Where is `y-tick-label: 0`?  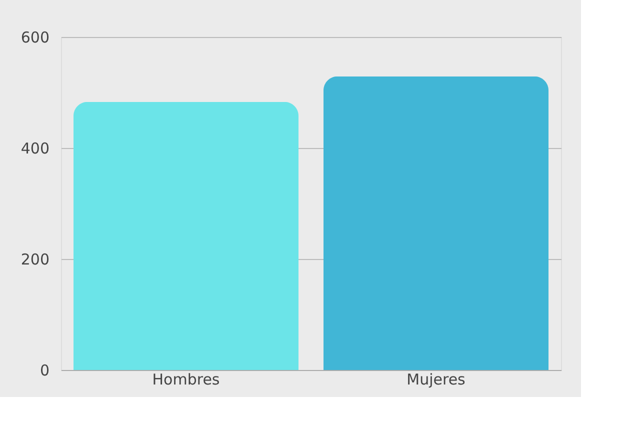
y-tick-label: 0 is located at coordinates (45, 371).